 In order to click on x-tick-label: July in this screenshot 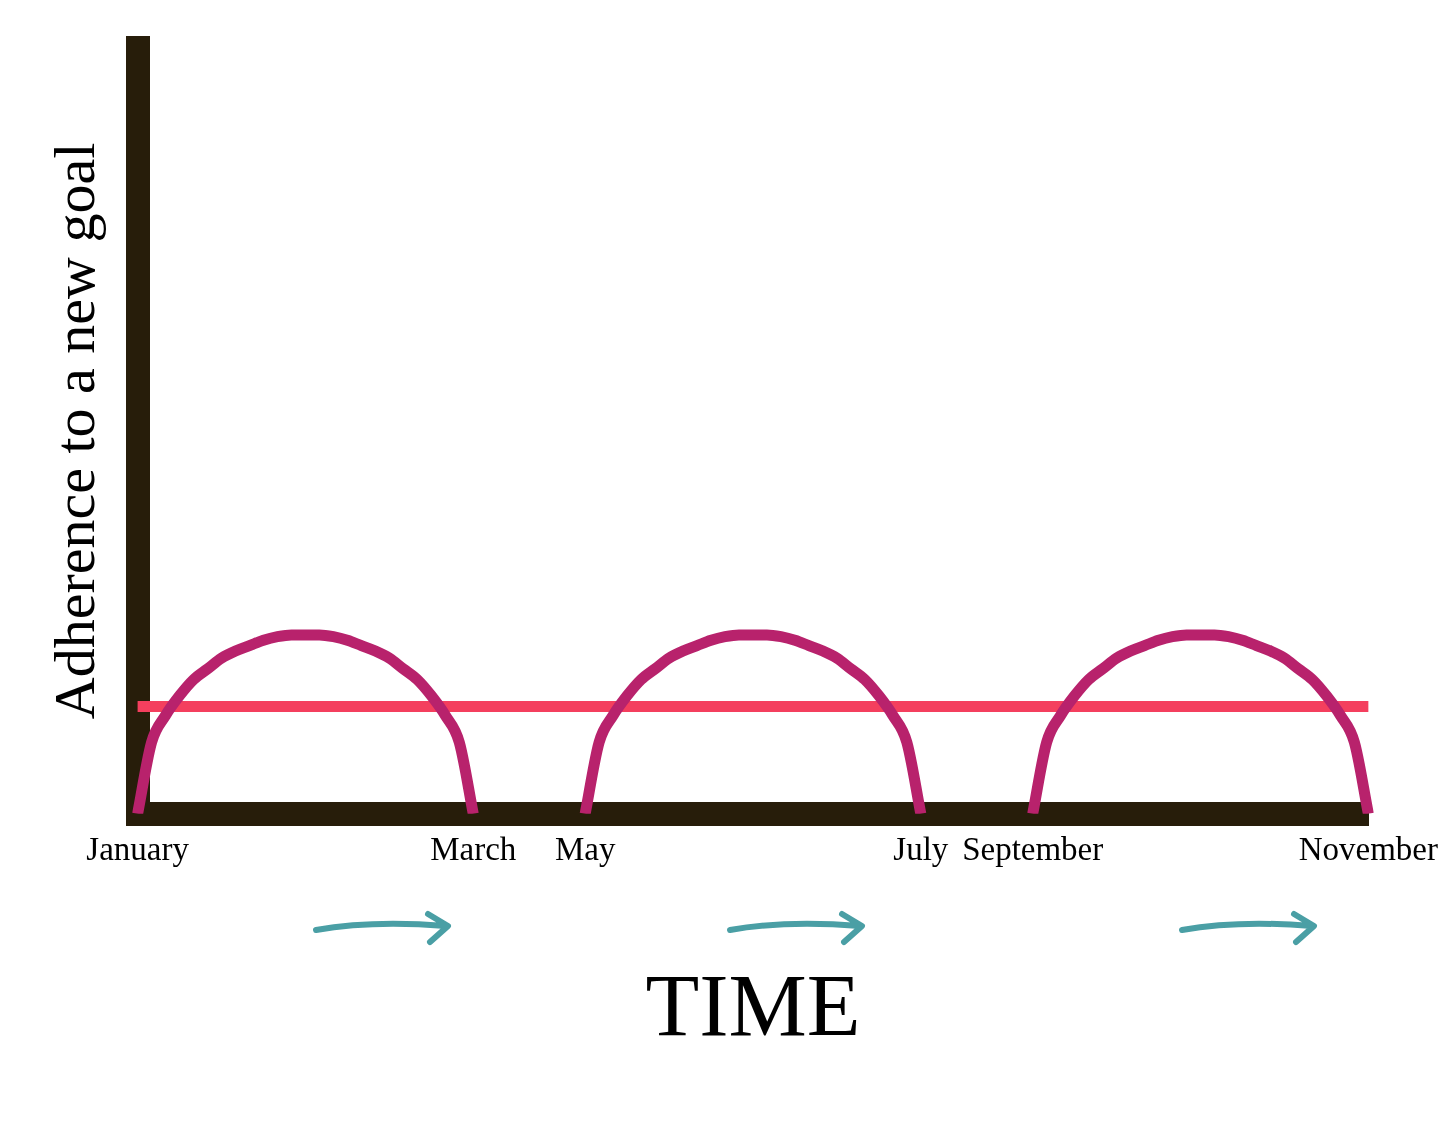, I will do `click(921, 849)`.